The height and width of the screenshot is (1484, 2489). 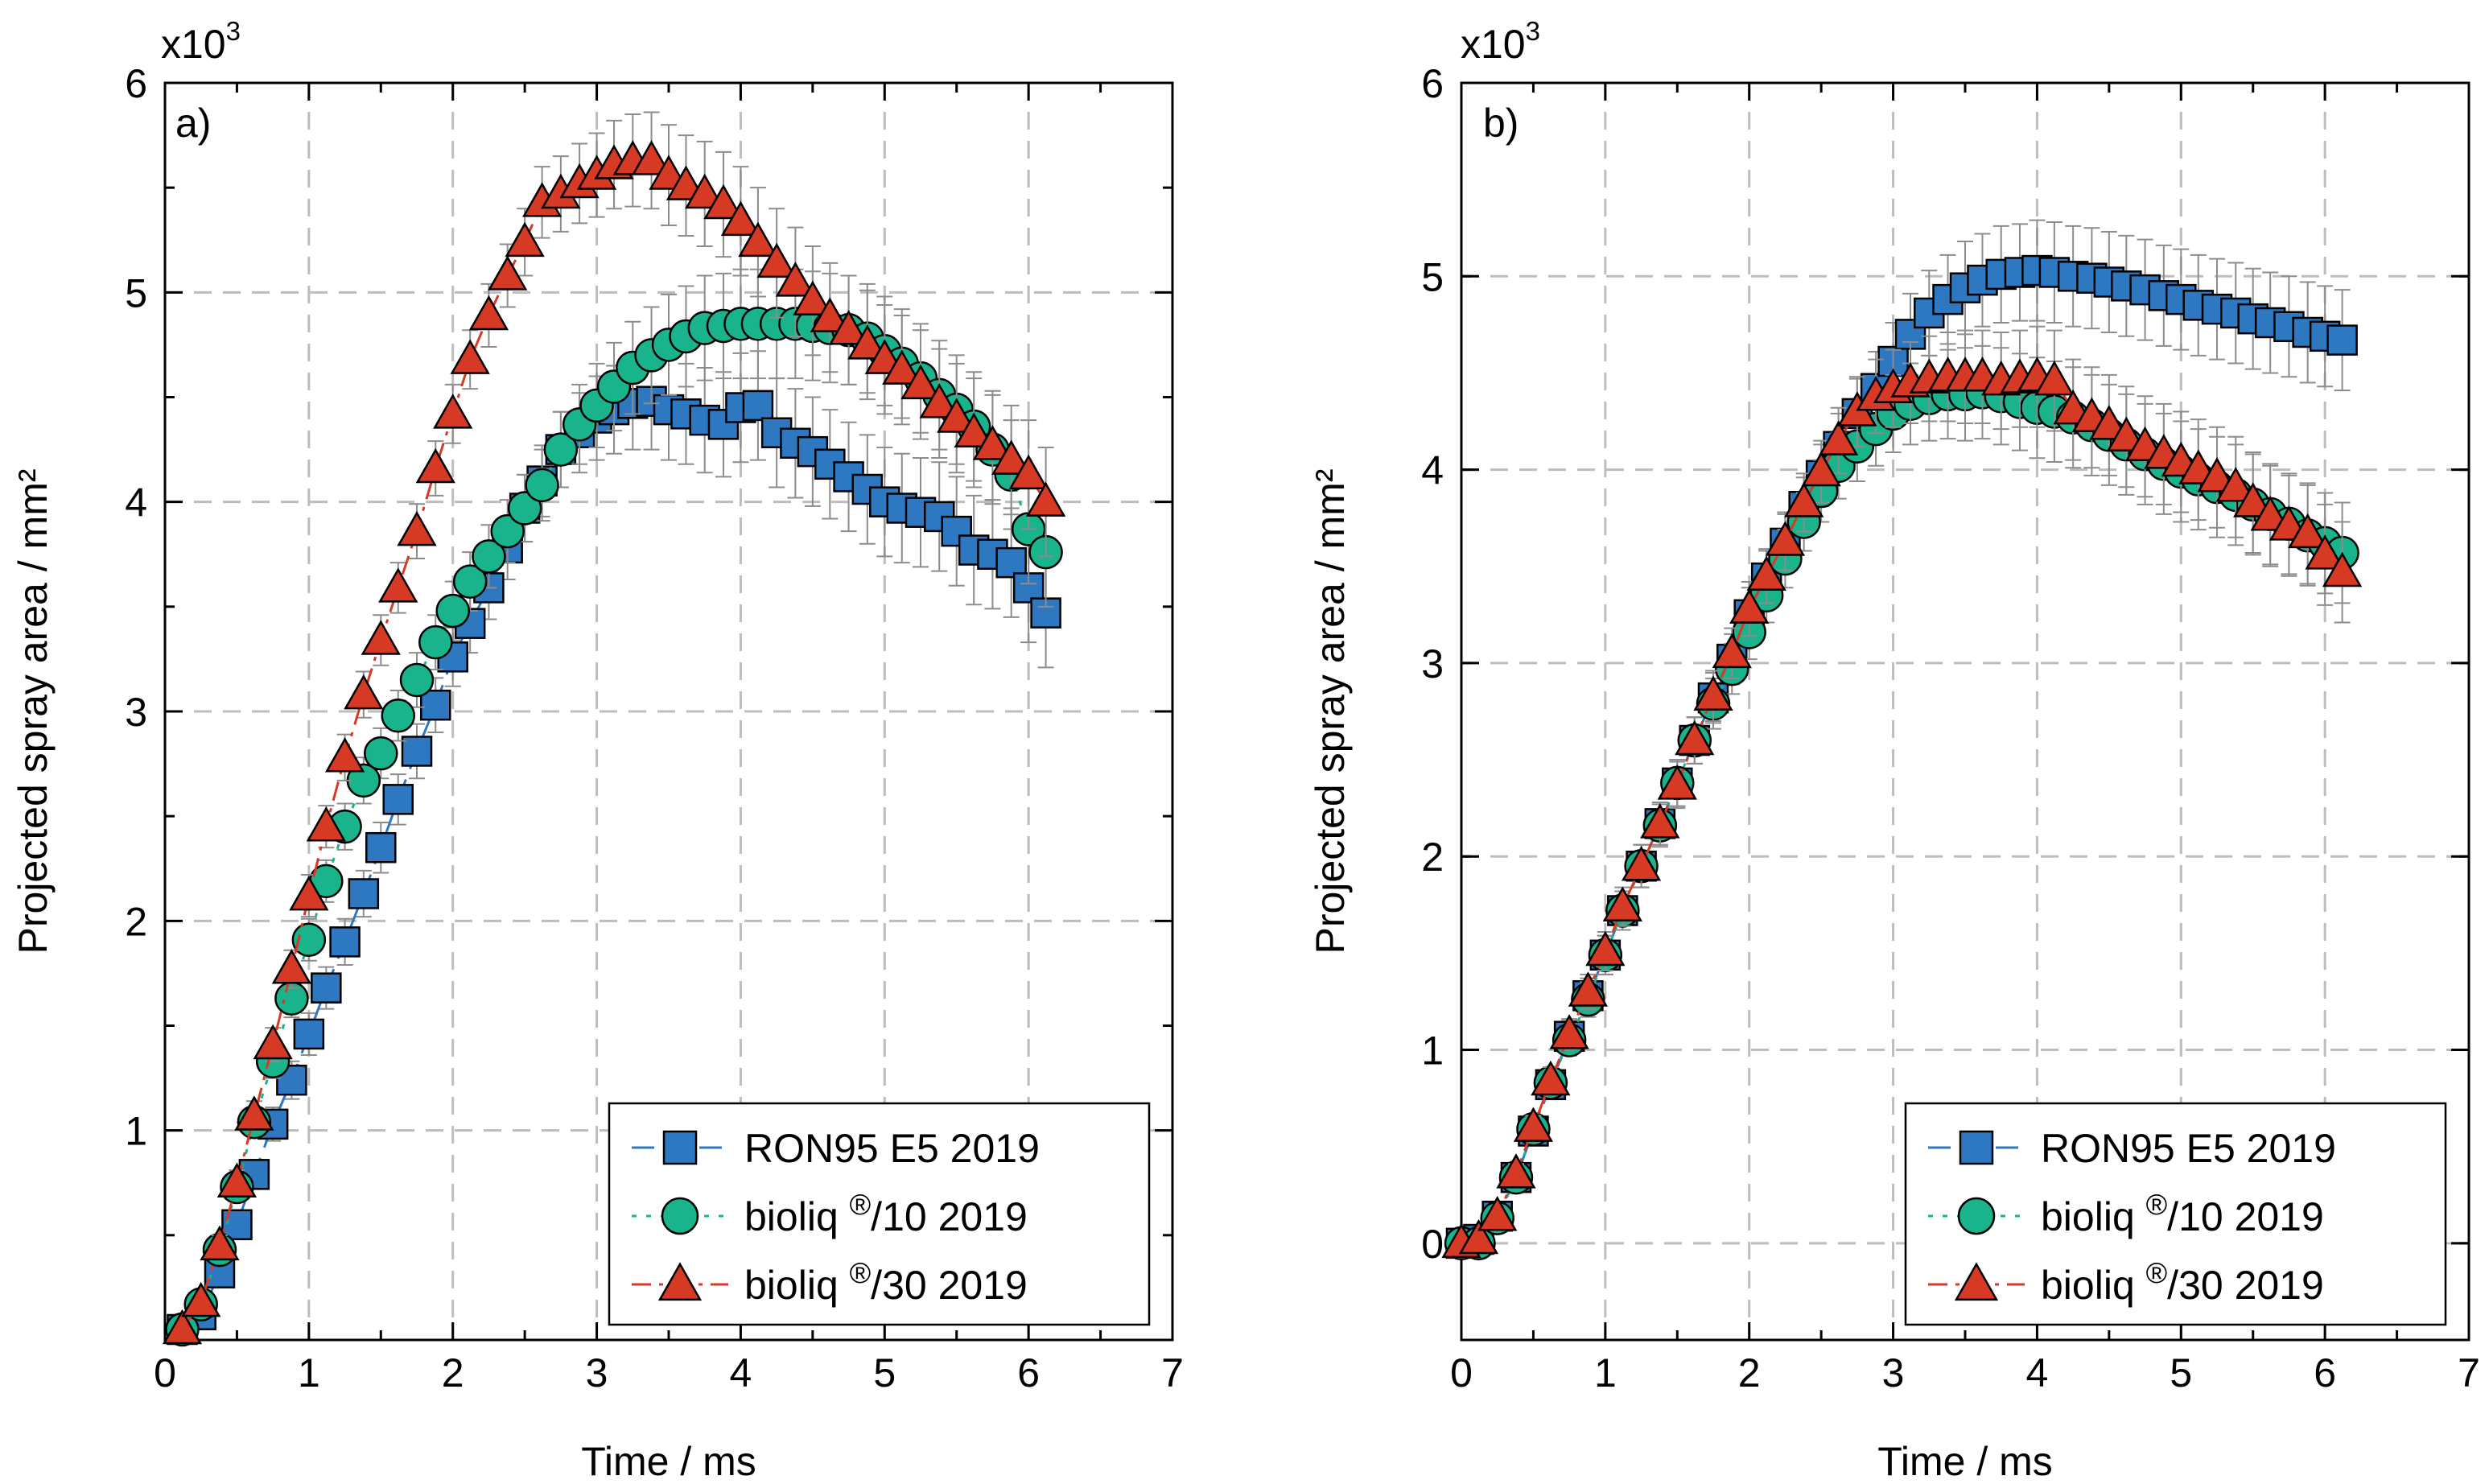 What do you see at coordinates (2181, 1372) in the screenshot?
I see `x-tick-label: 5` at bounding box center [2181, 1372].